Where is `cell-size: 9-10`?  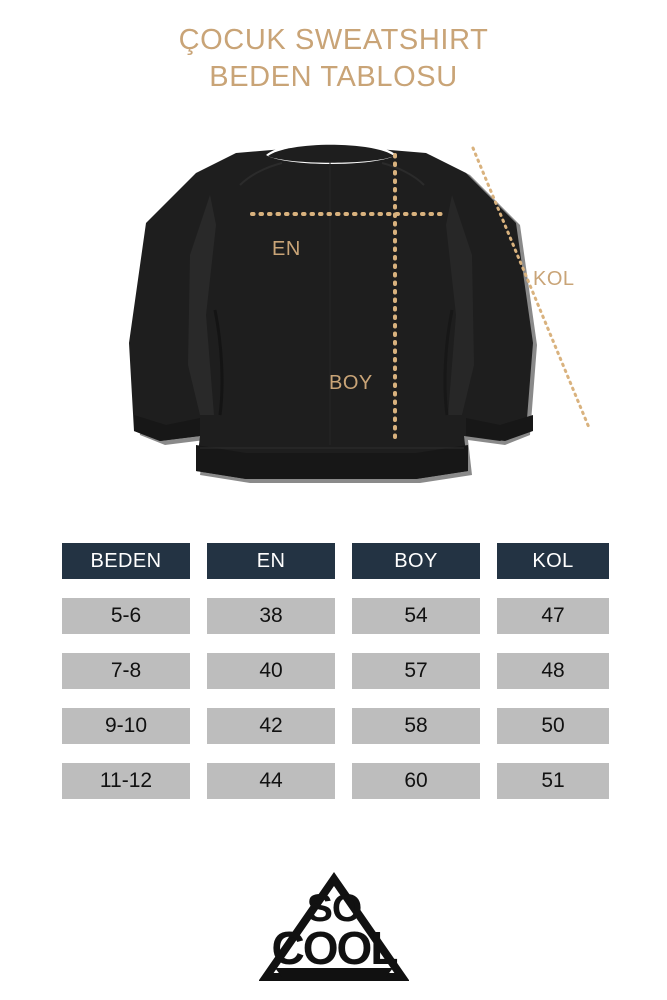 cell-size: 9-10 is located at coordinates (126, 726).